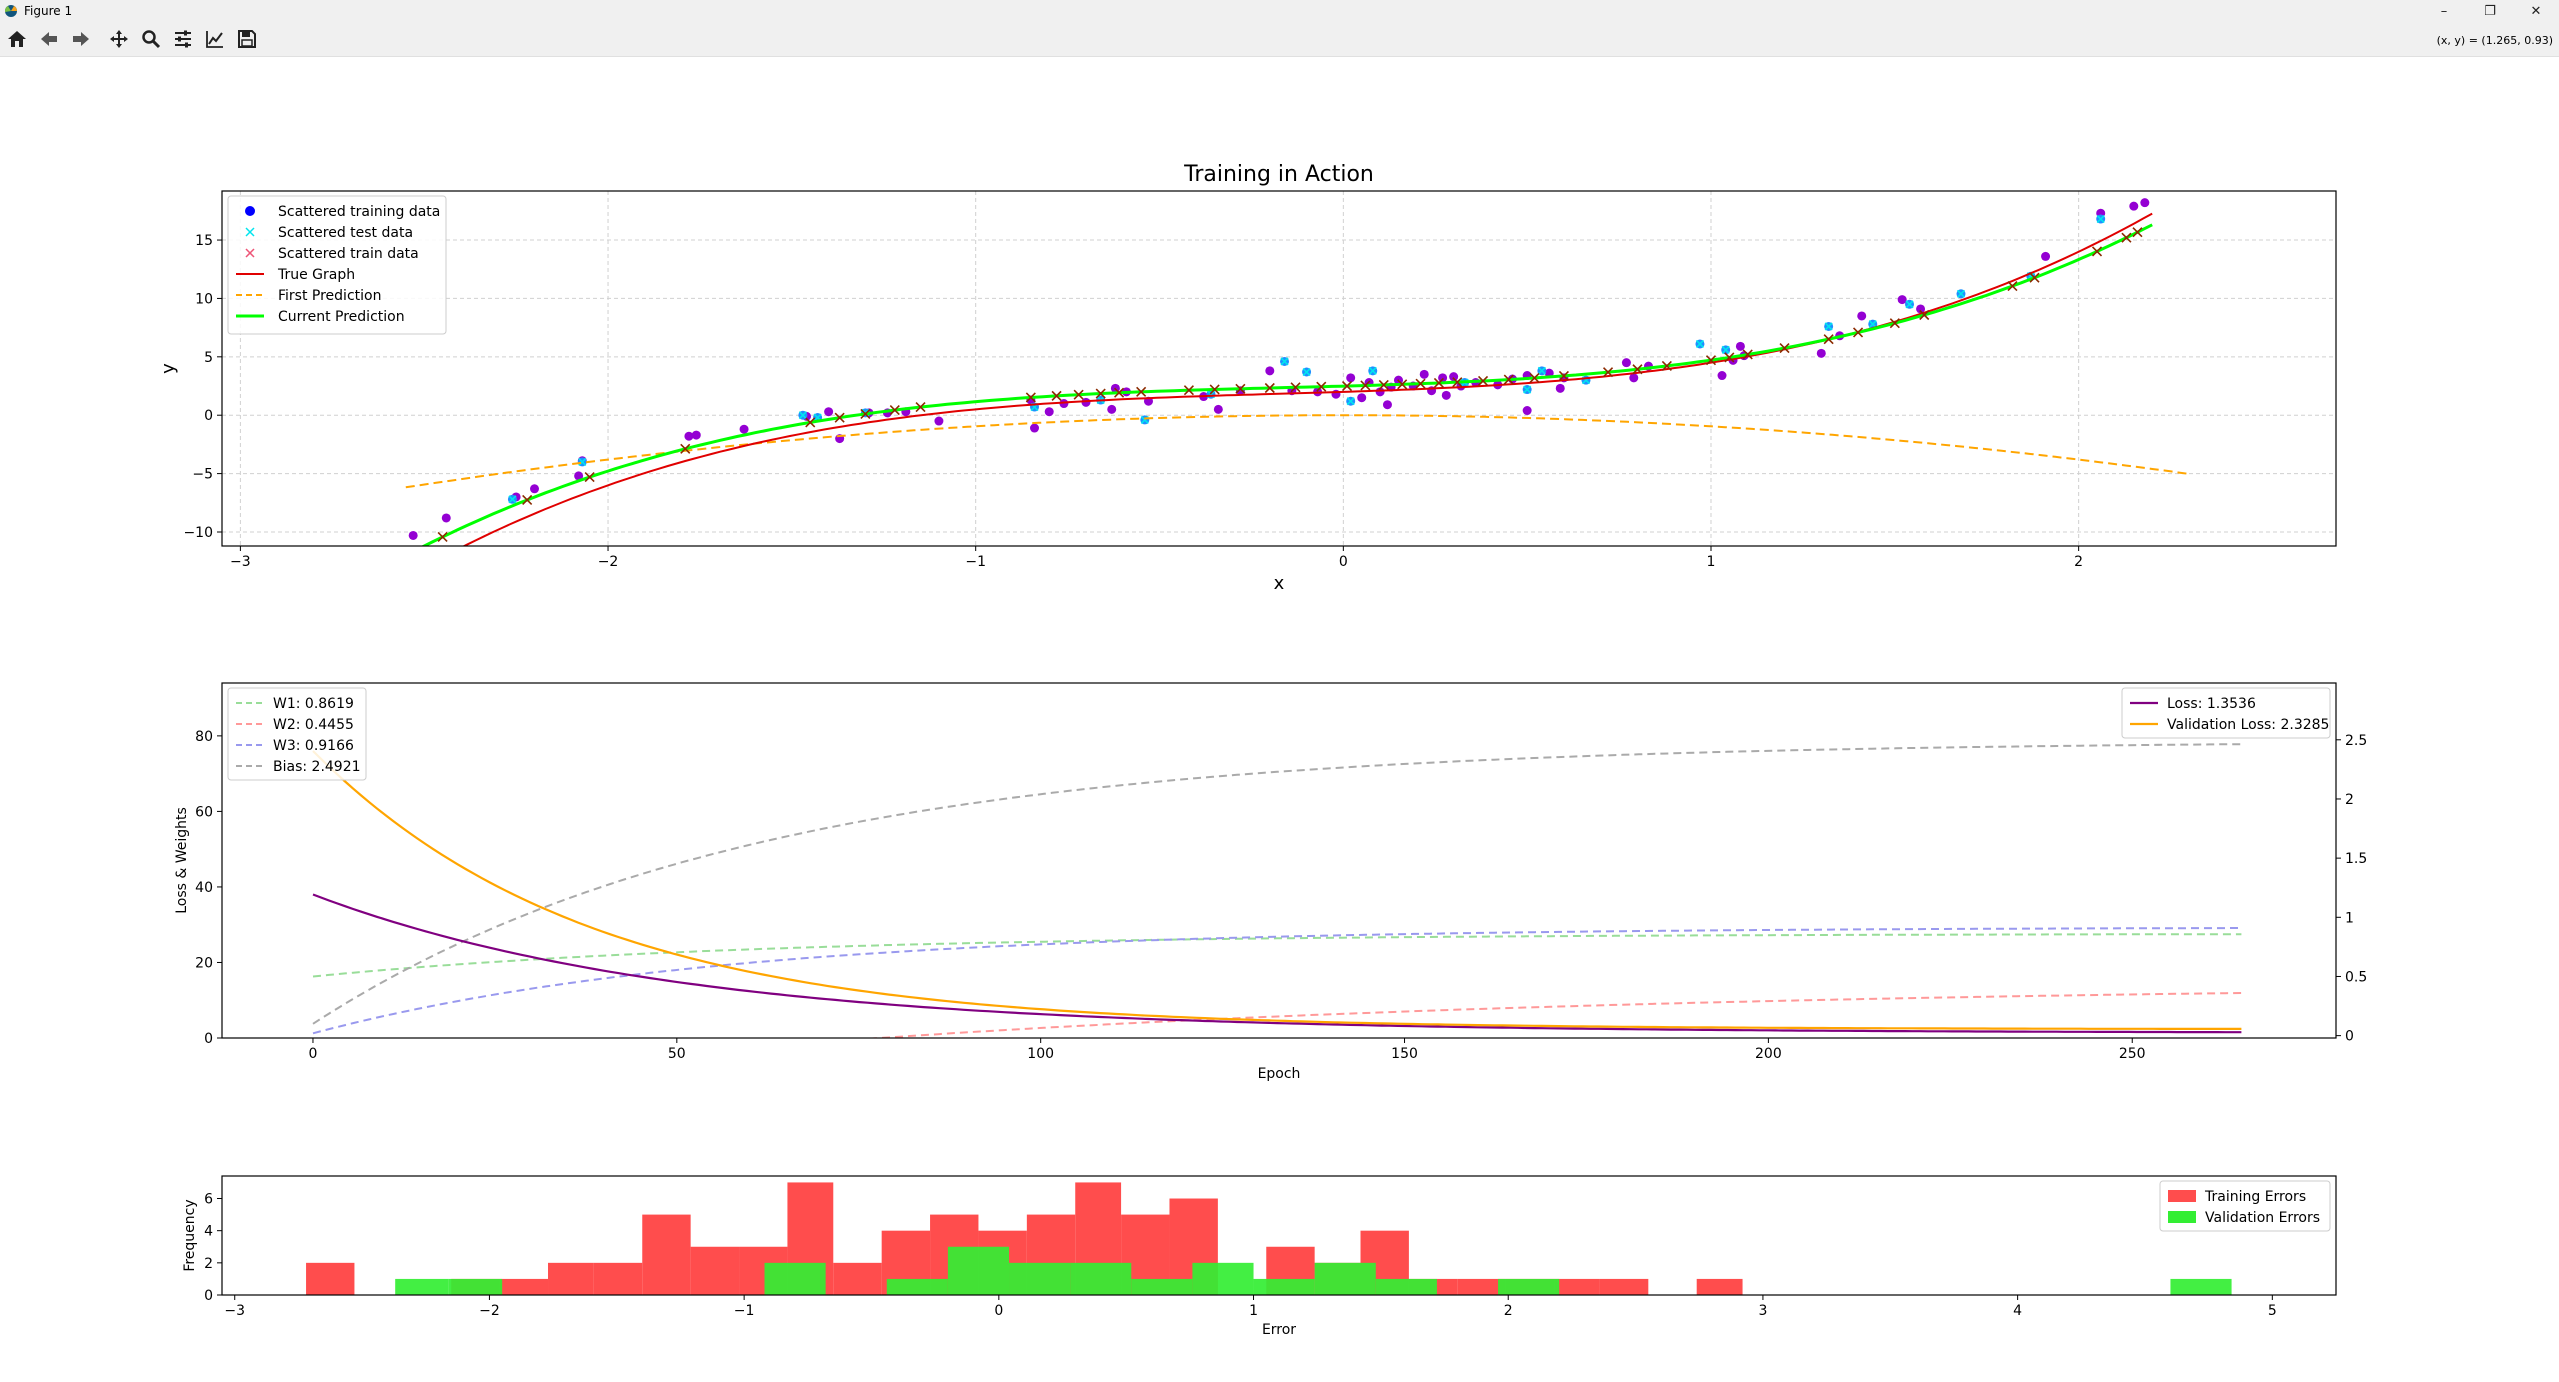  What do you see at coordinates (17, 39) in the screenshot?
I see `home-button` at bounding box center [17, 39].